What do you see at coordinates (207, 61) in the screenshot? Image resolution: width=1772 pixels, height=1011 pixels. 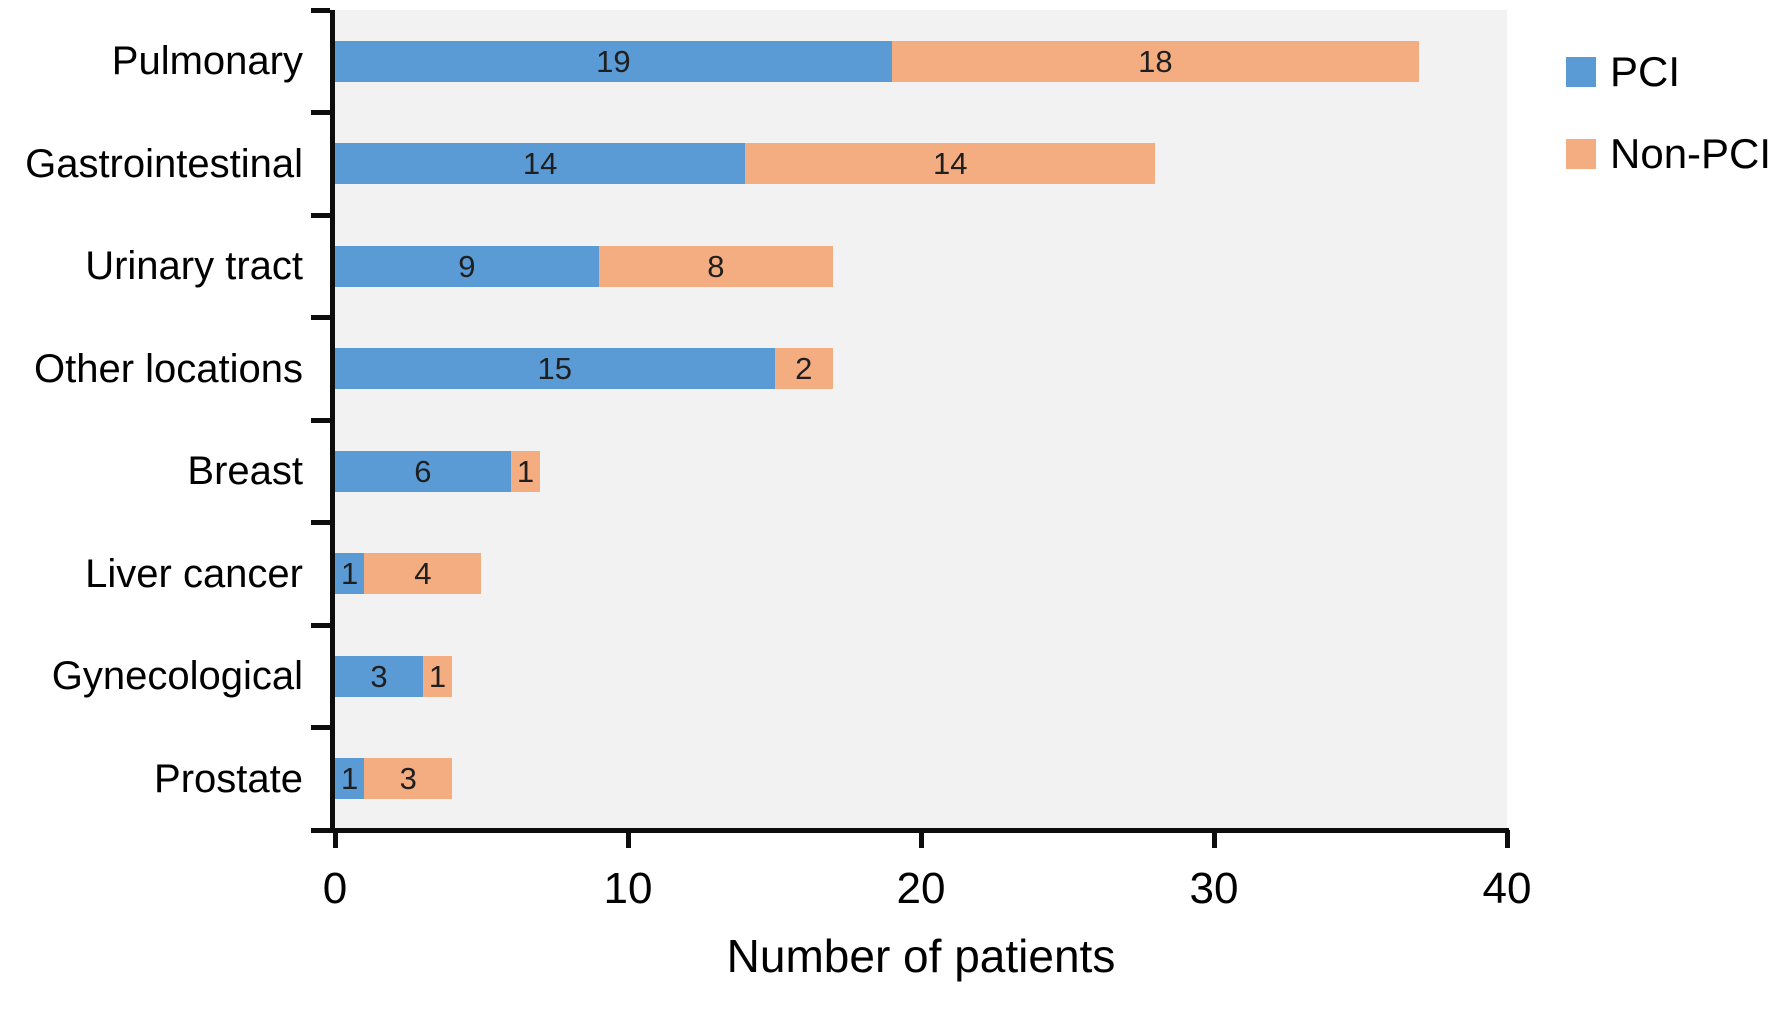 I see `category-label: Pulmonary` at bounding box center [207, 61].